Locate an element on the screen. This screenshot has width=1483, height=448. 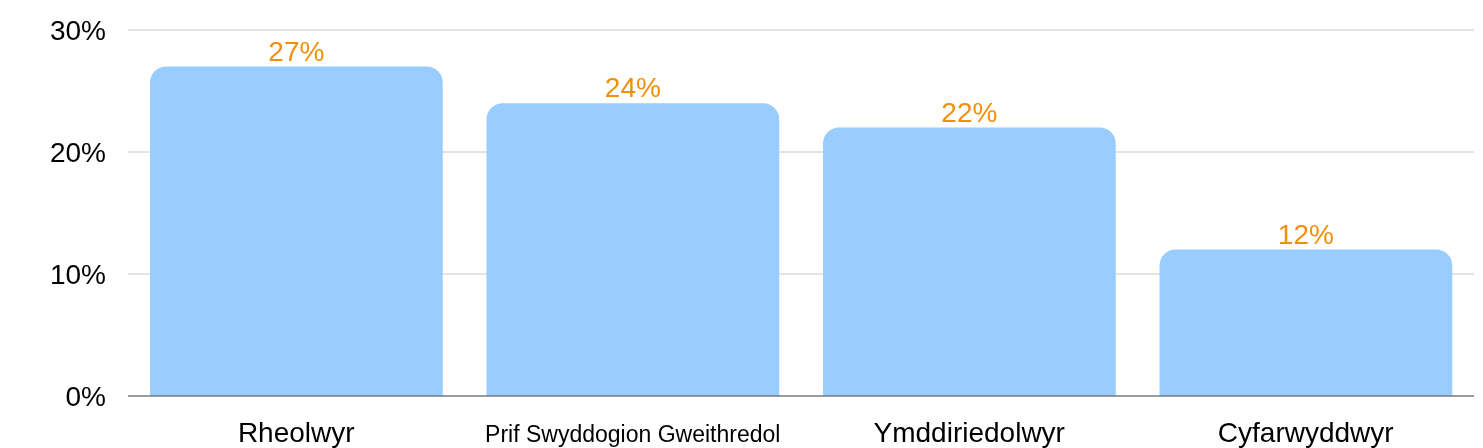
data-label: 22% is located at coordinates (969, 112).